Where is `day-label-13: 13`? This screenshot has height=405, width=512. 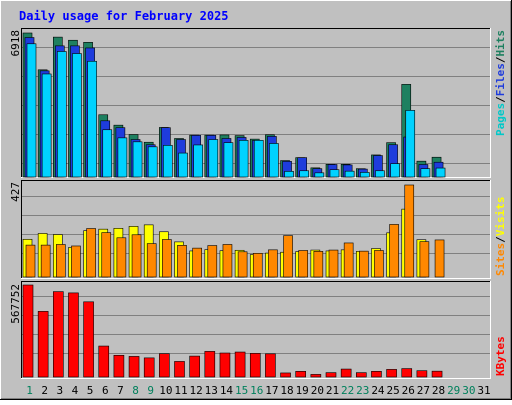 day-label-13: 13 is located at coordinates (211, 390).